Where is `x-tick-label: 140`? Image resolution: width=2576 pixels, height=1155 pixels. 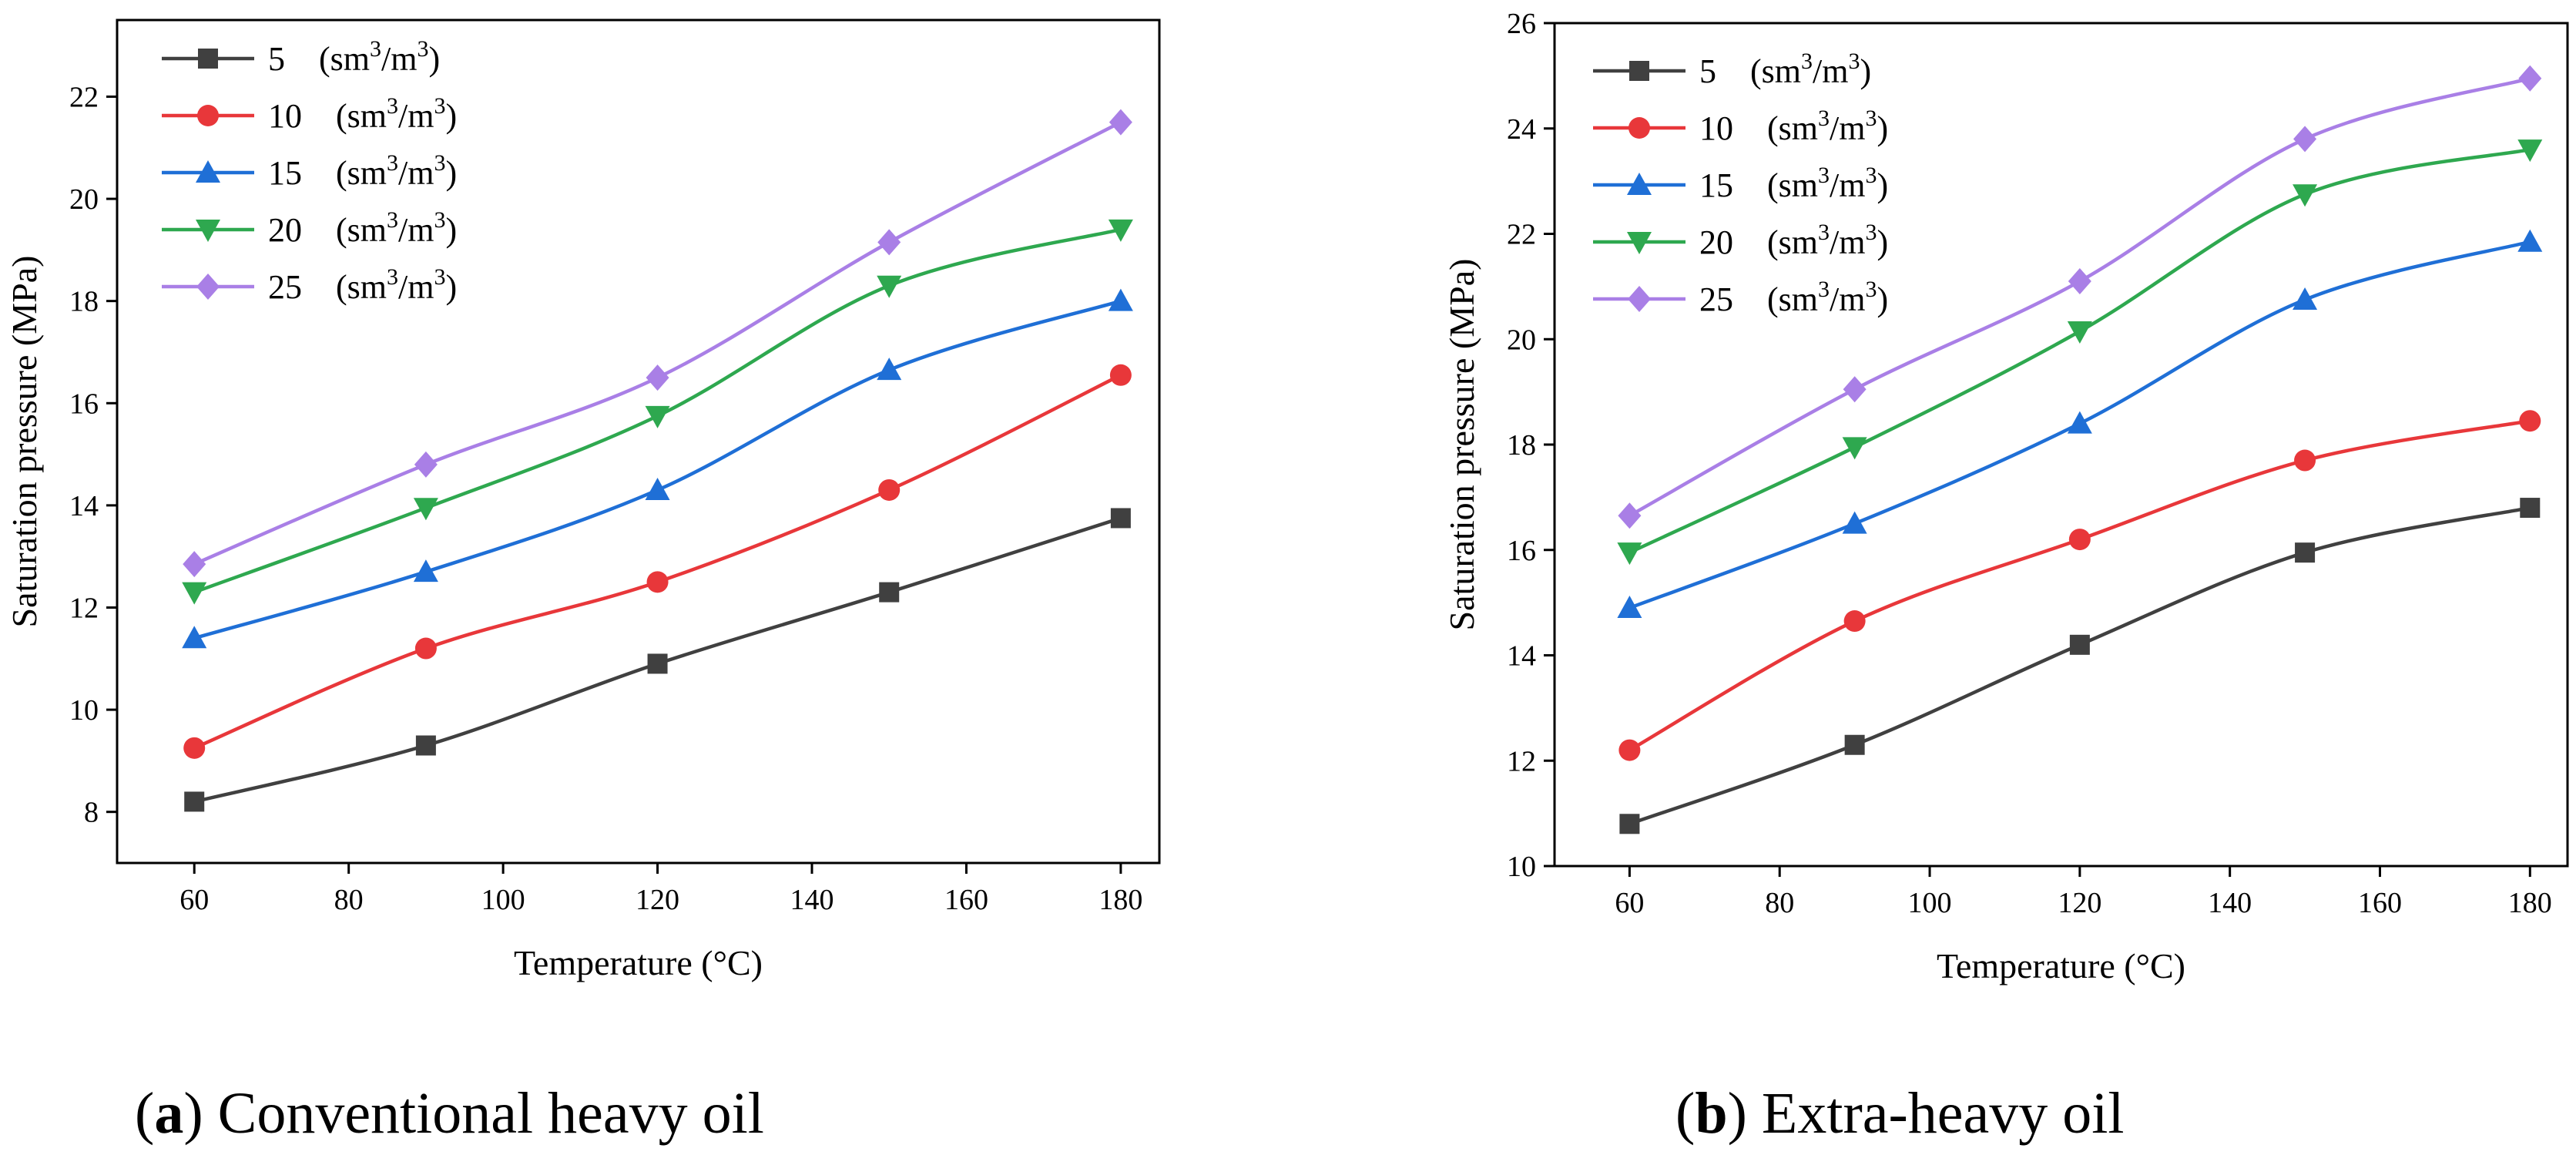
x-tick-label: 140 is located at coordinates (2230, 903).